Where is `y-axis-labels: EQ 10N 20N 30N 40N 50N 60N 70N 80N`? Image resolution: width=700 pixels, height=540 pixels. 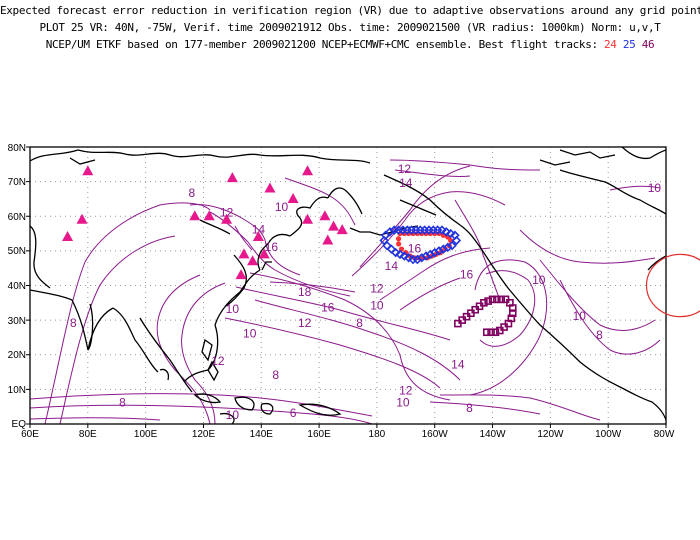 y-axis-labels: EQ 10N 20N 30N 40N 50N 60N 70N 80N is located at coordinates (17, 286).